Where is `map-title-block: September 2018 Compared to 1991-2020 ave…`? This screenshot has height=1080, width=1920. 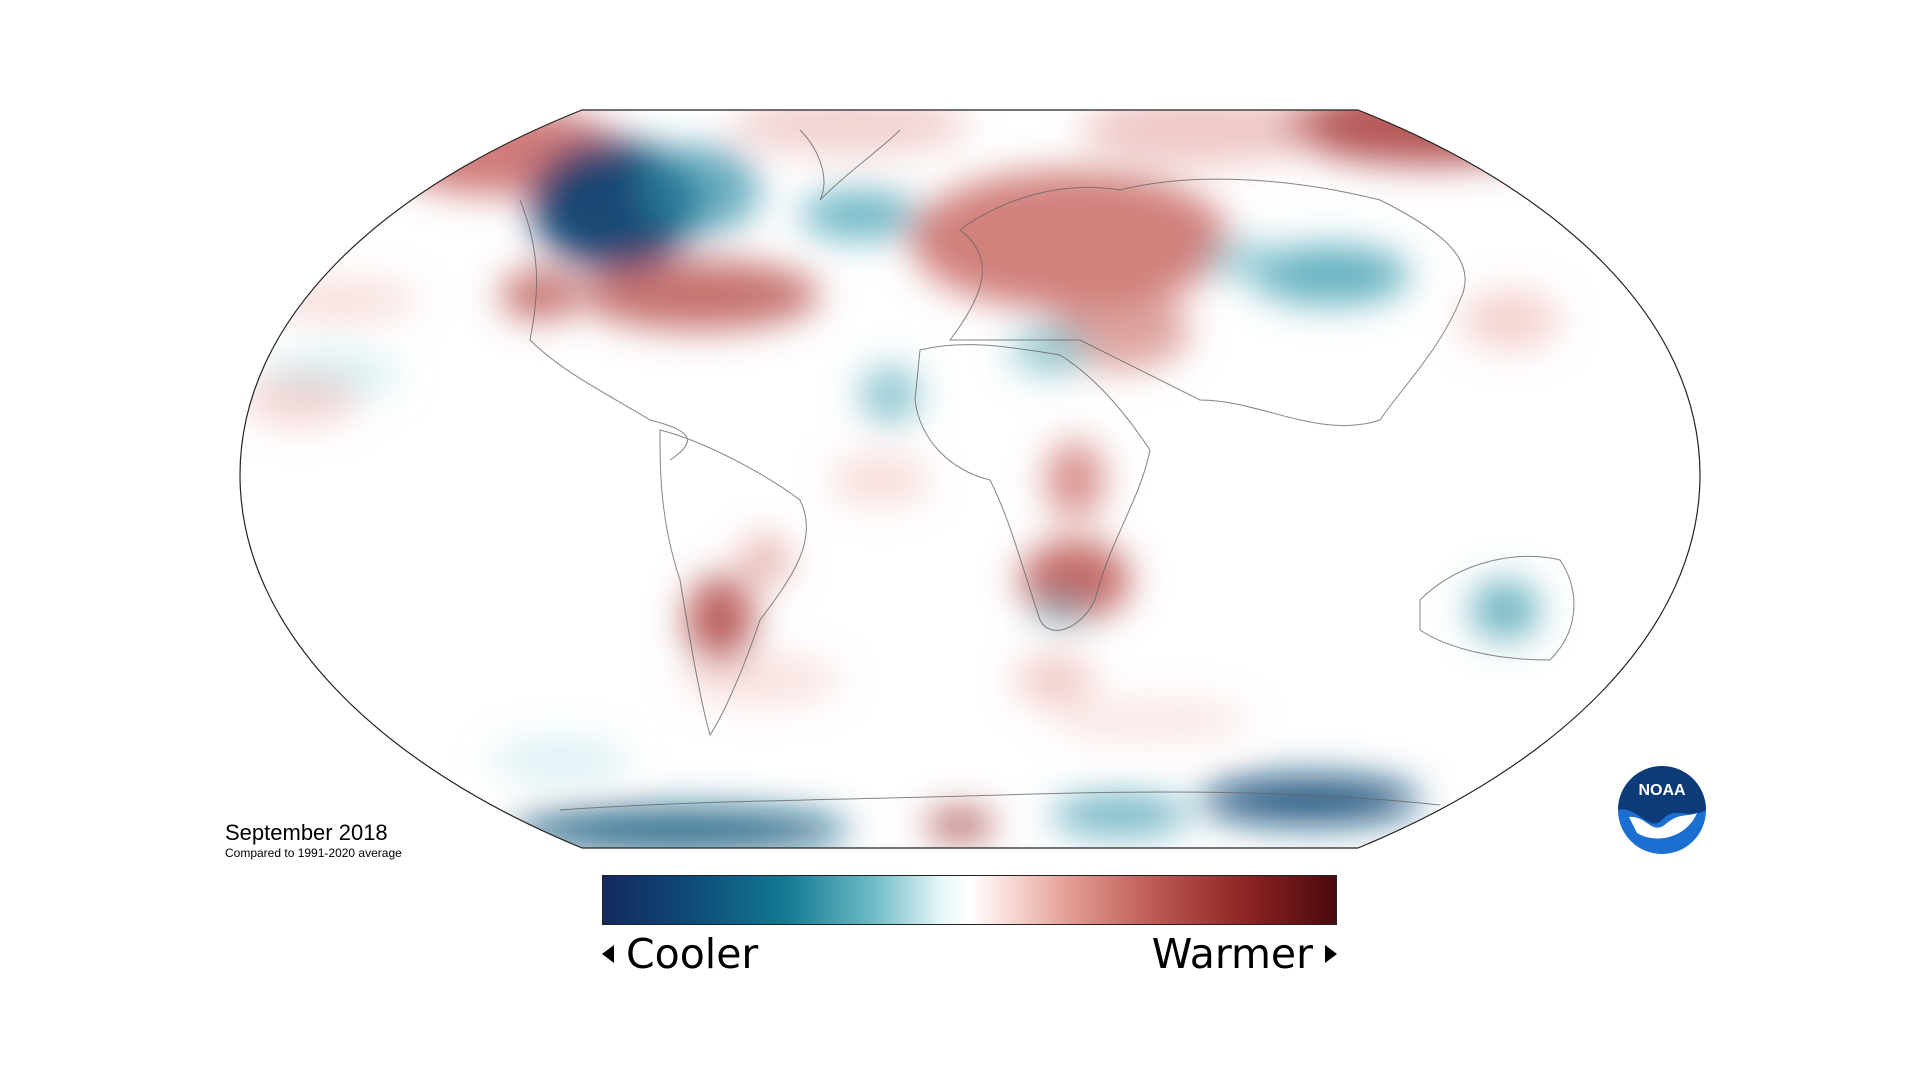
map-title-block: September 2018 Compared to 1991-2020 ave… is located at coordinates (313, 840).